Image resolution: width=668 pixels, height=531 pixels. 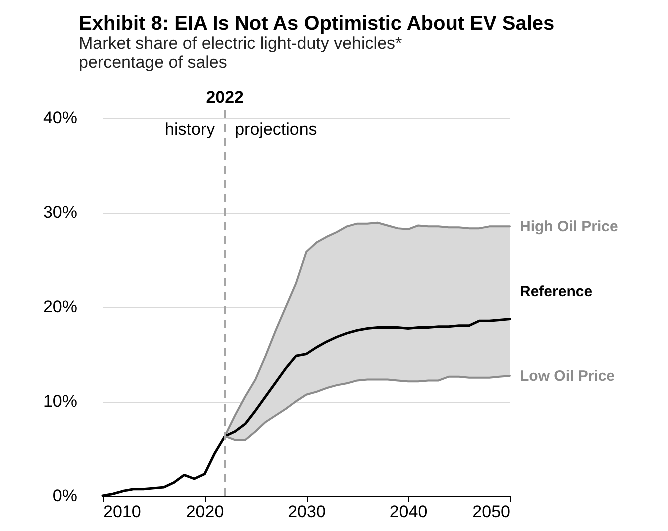 What do you see at coordinates (205, 512) in the screenshot?
I see `x-tick-label: 2020` at bounding box center [205, 512].